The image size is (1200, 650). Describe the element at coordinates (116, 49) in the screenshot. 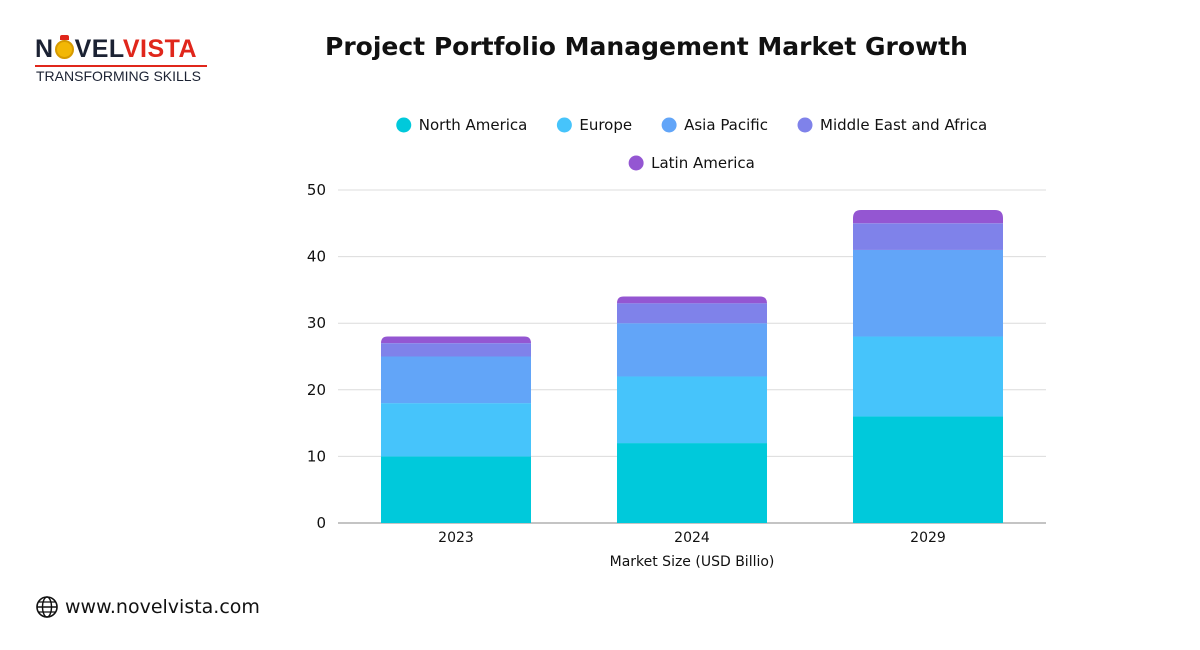

I see `logo-wordmark: N VELVISTA` at that location.